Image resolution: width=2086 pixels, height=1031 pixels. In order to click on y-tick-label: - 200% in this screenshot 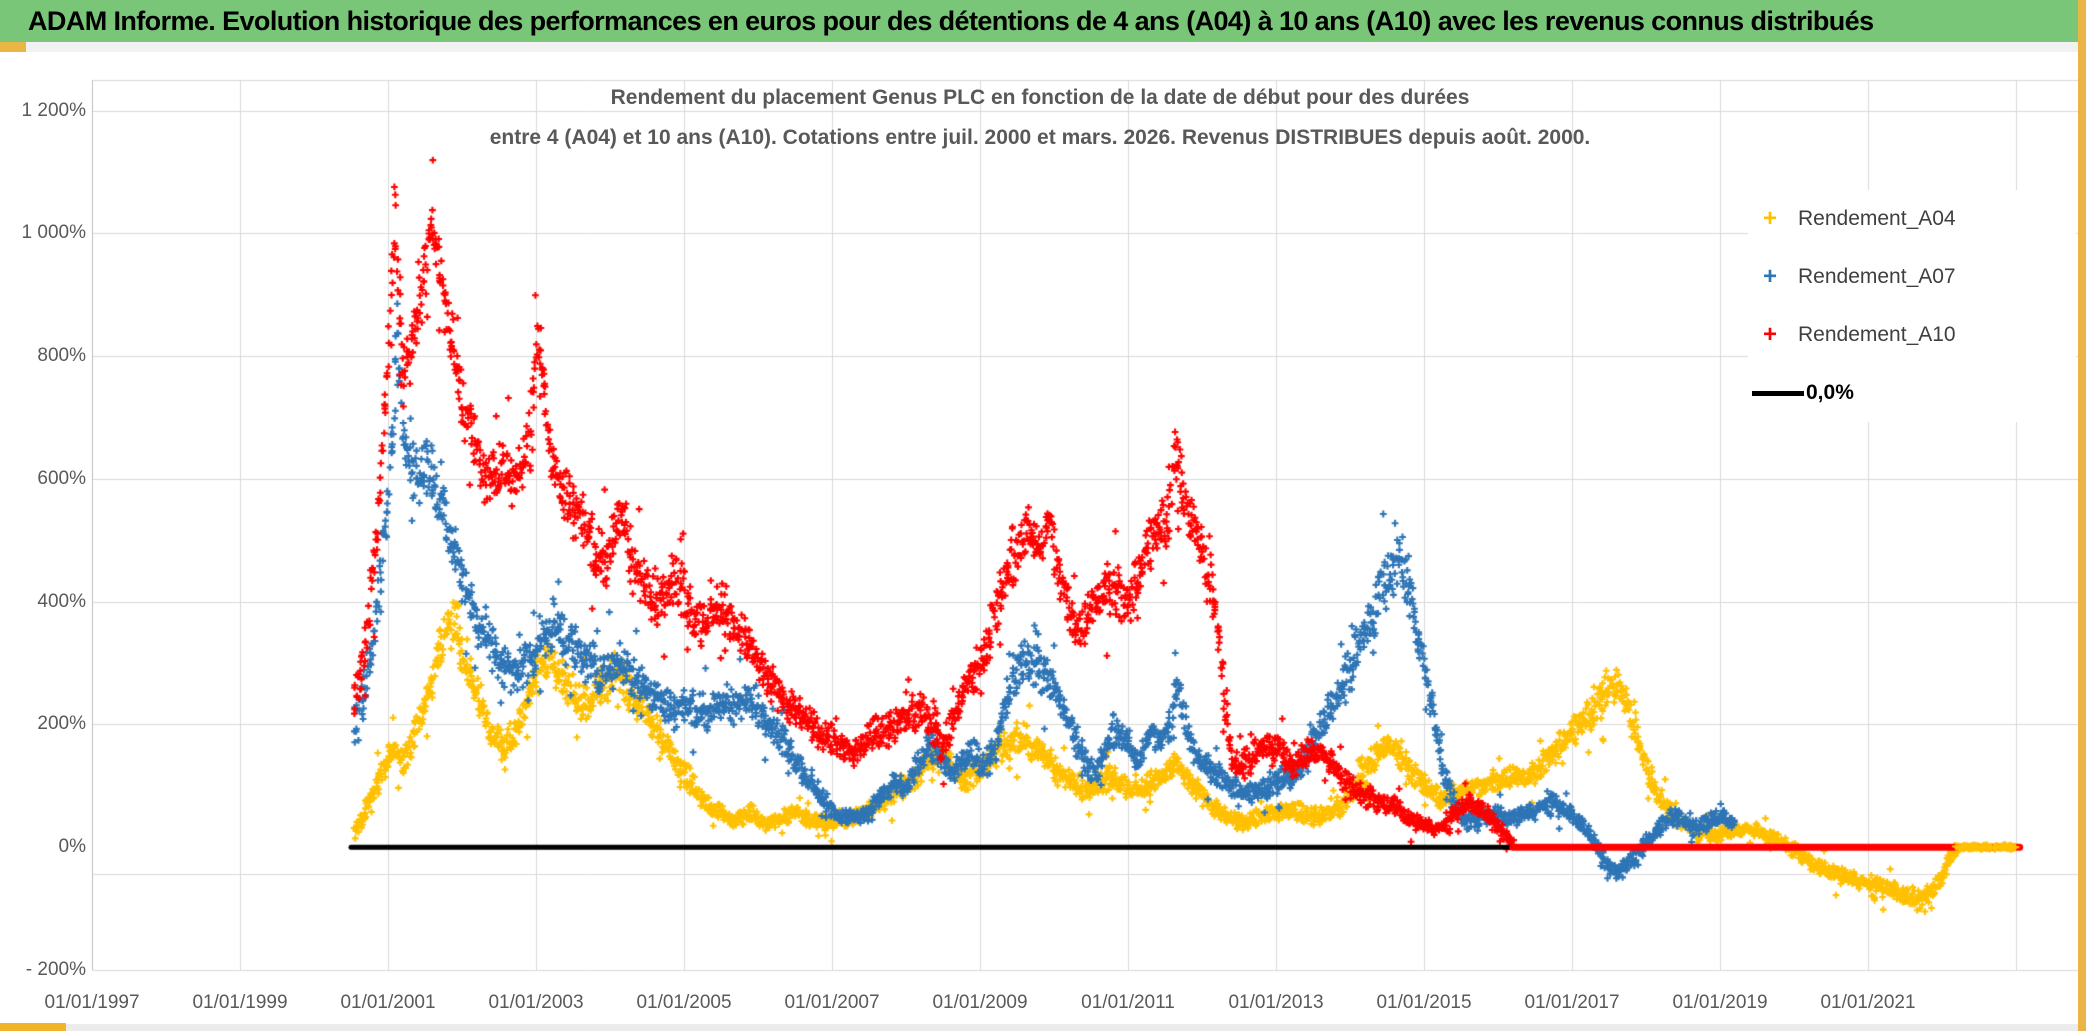, I will do `click(55, 969)`.